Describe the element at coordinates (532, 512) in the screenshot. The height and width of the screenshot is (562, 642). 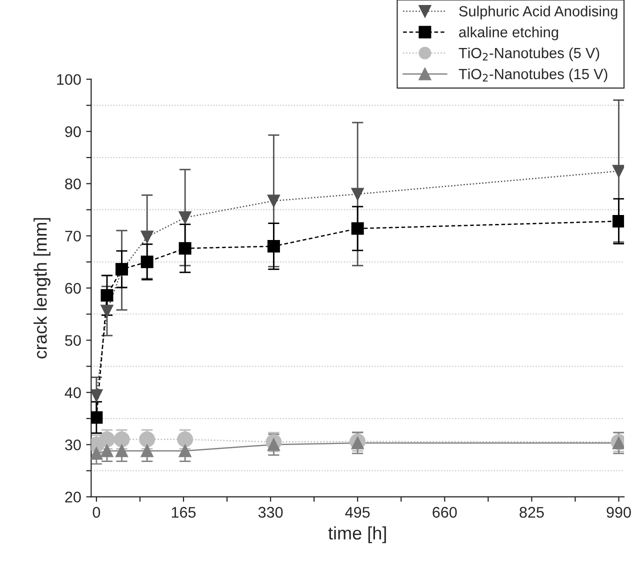
I see `x-tick-label: 825` at that location.